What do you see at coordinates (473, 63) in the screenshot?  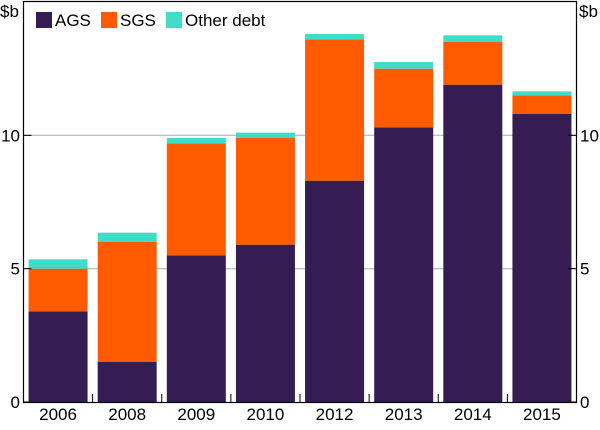 I see `bar-sgs-2014` at bounding box center [473, 63].